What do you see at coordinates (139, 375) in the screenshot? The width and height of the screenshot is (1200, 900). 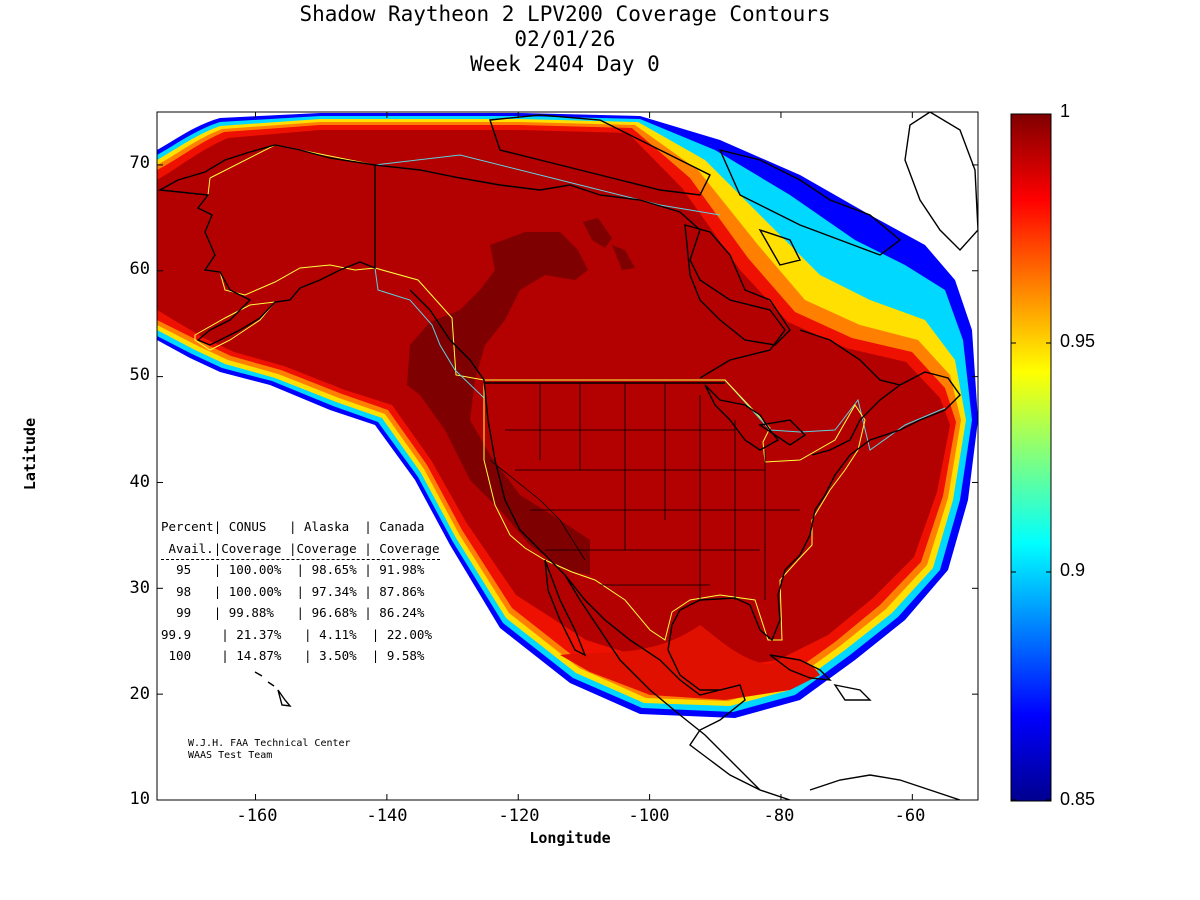 I see `y-tick-label: 50` at bounding box center [139, 375].